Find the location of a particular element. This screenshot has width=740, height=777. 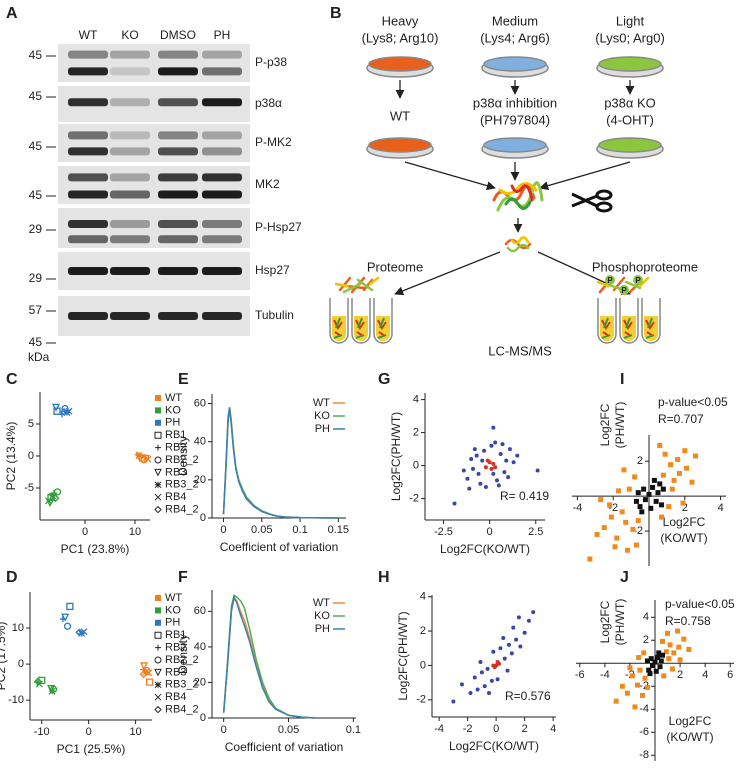

x-tick-label: -4 is located at coordinates (439, 729).